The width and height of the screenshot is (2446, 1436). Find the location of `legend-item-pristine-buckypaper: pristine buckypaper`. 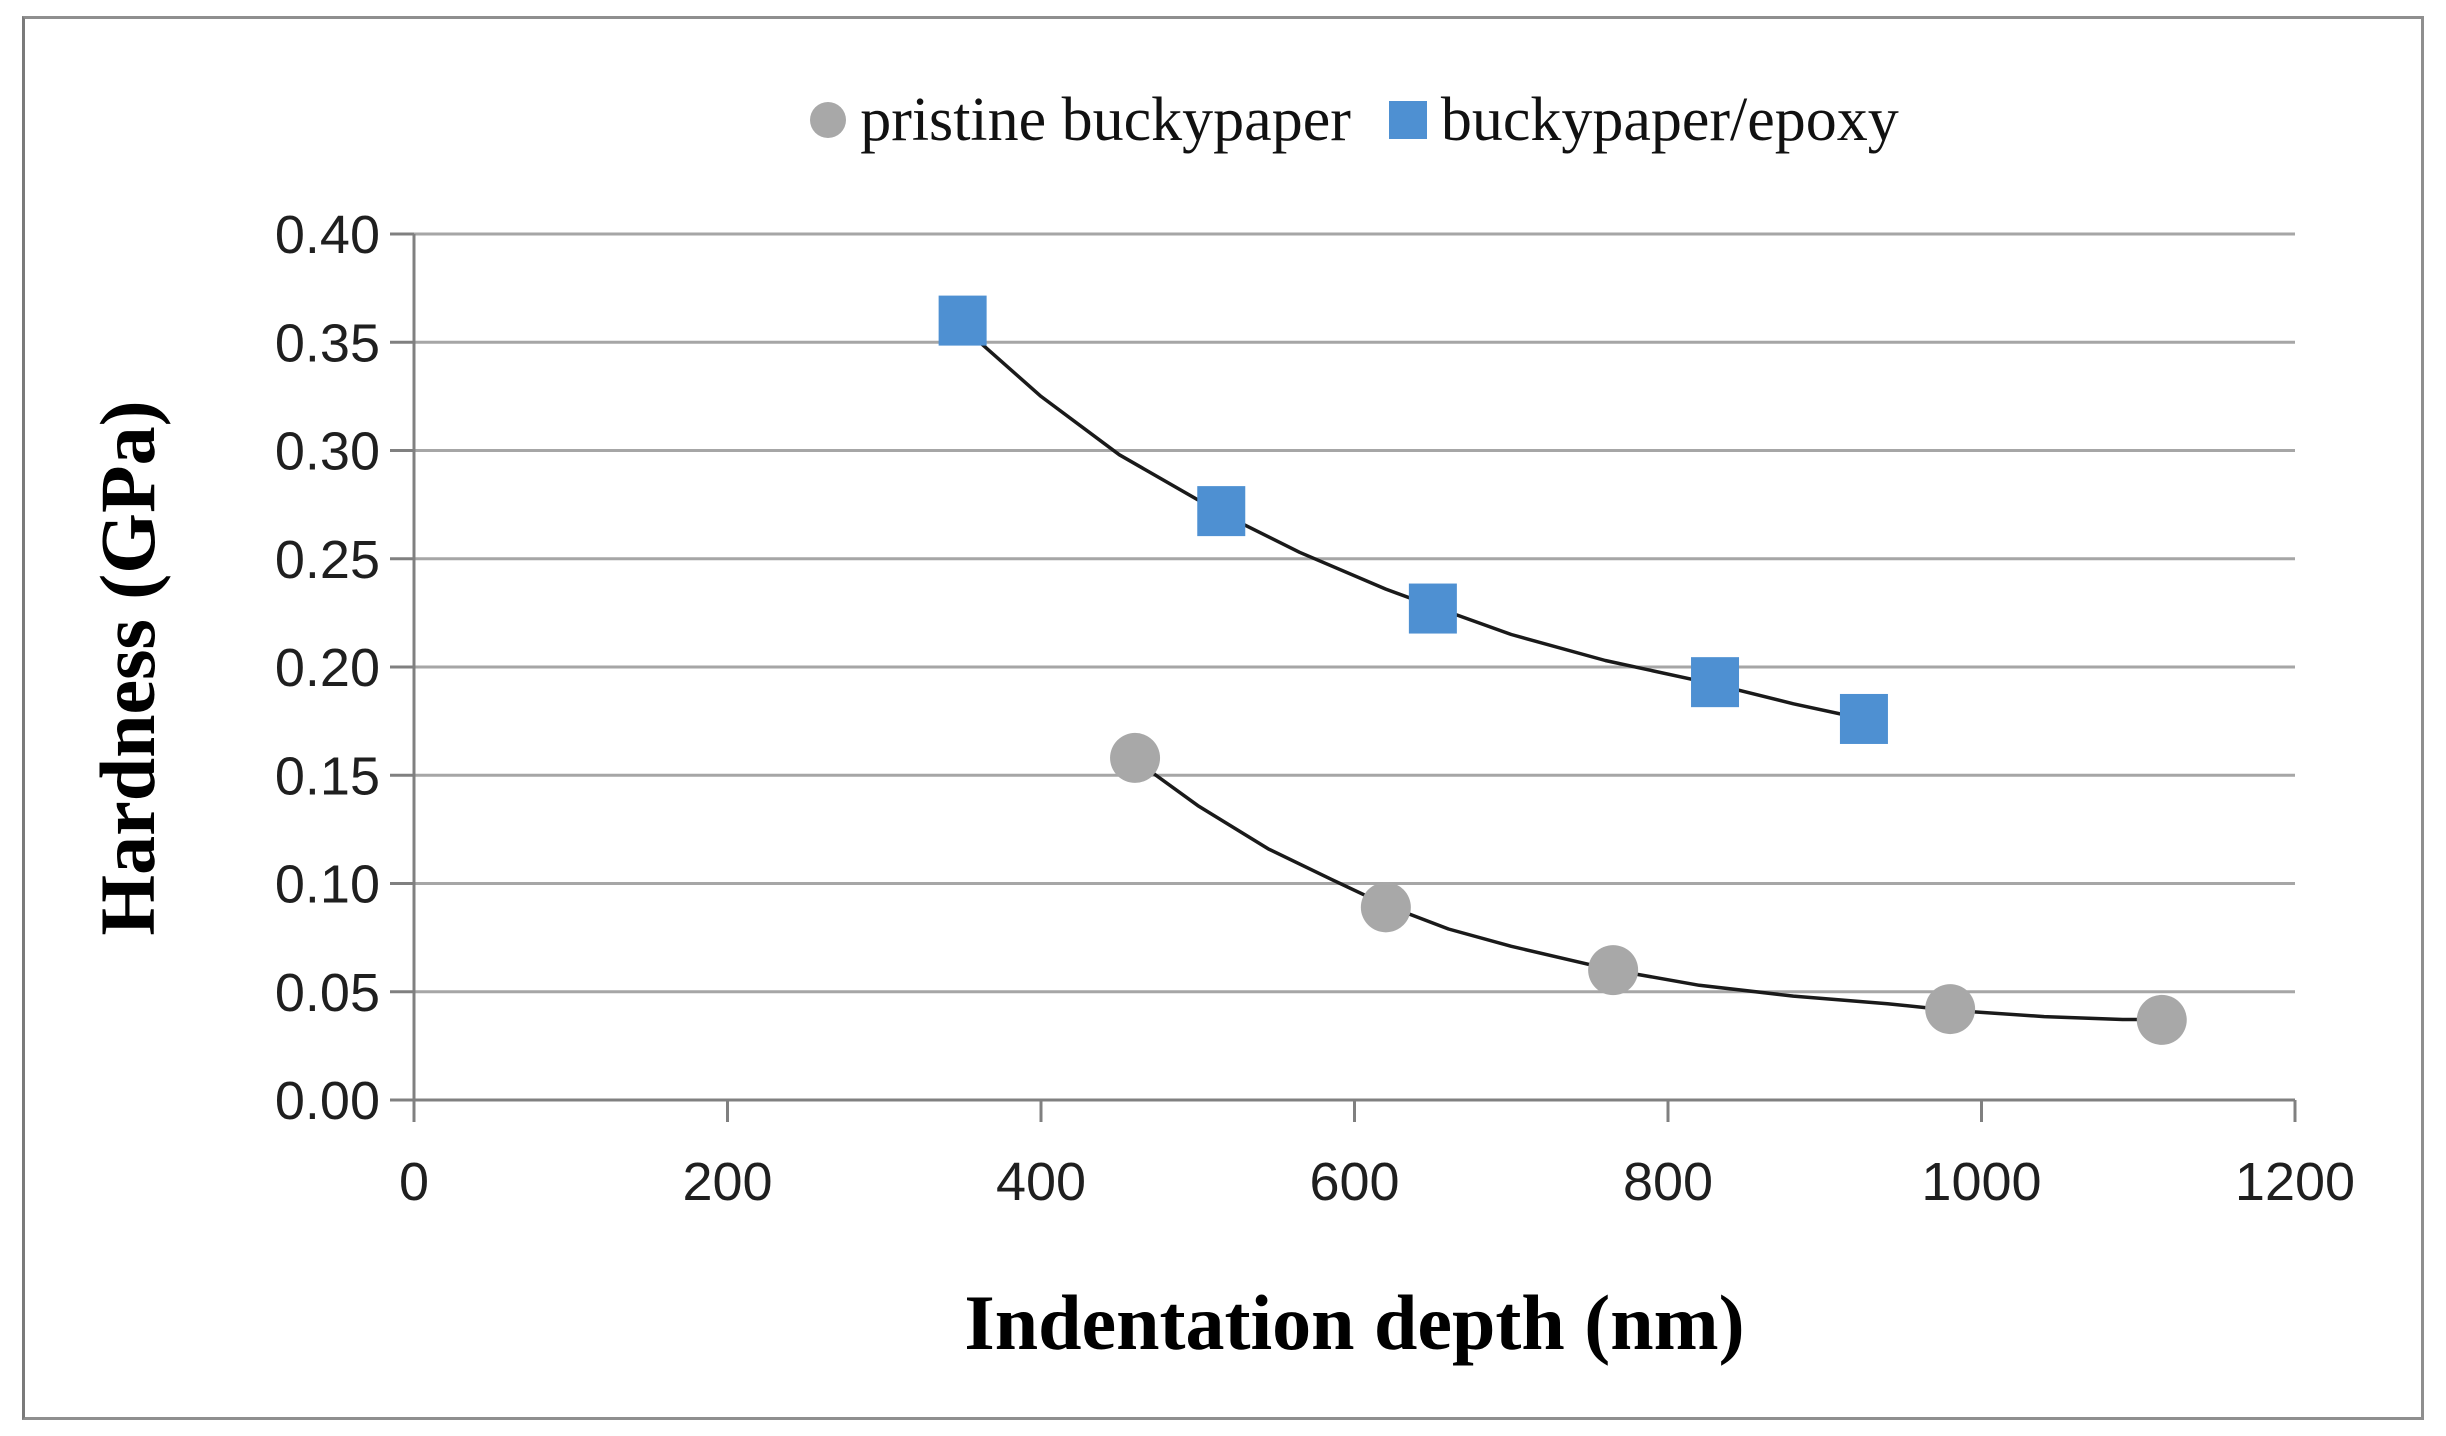

legend-item-pristine-buckypaper: pristine buckypaper is located at coordinates (1080, 120).